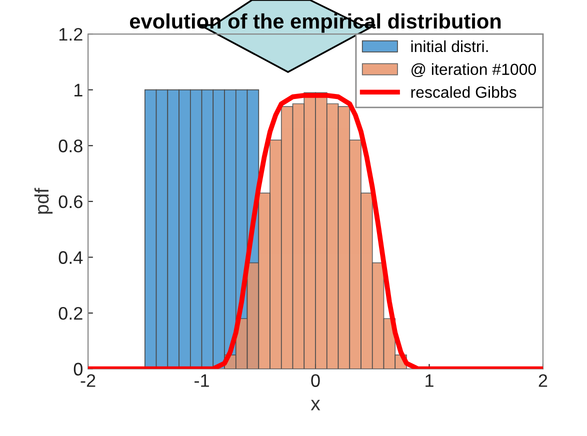 This screenshot has width=587, height=436. I want to click on y-tick-label: 0.6, so click(70, 201).